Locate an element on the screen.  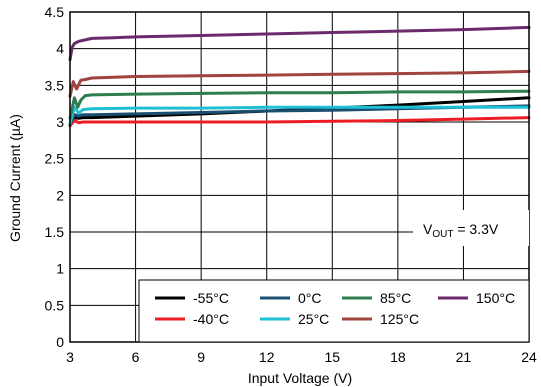
x-tick-label: 3 is located at coordinates (70, 357).